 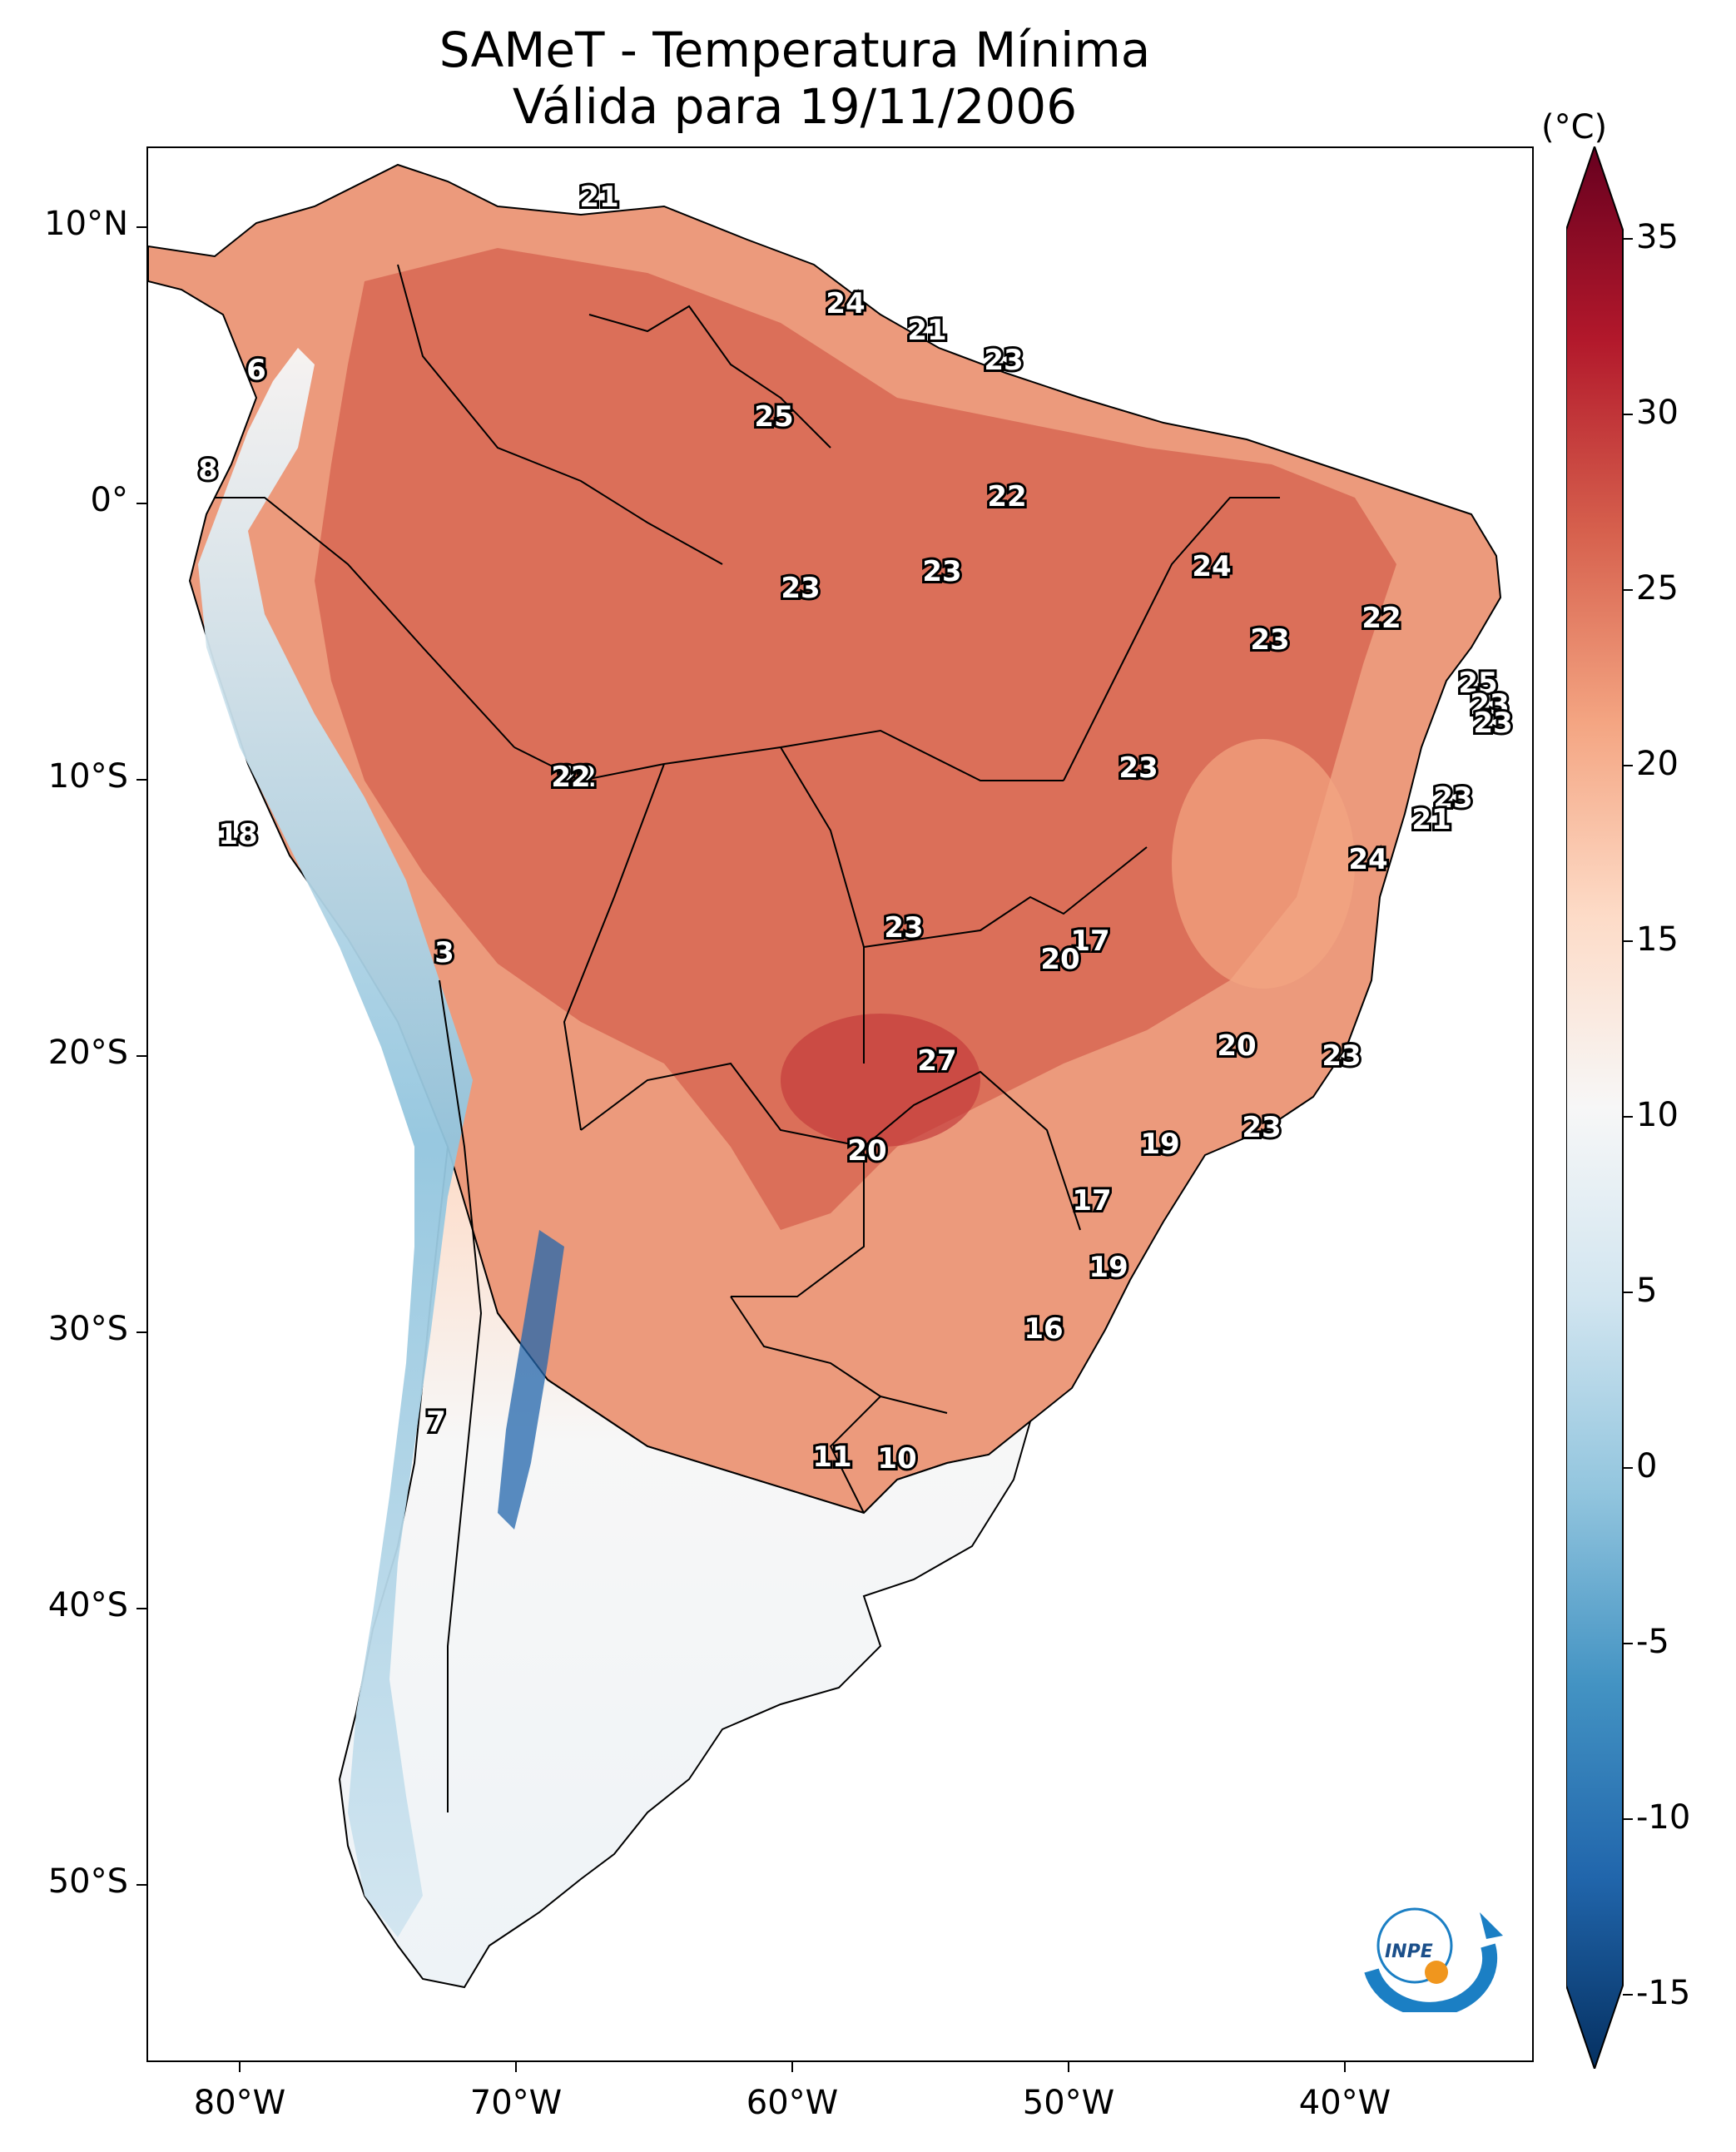 I want to click on colorbar-label-m10: -10, so click(x=1663, y=1817).